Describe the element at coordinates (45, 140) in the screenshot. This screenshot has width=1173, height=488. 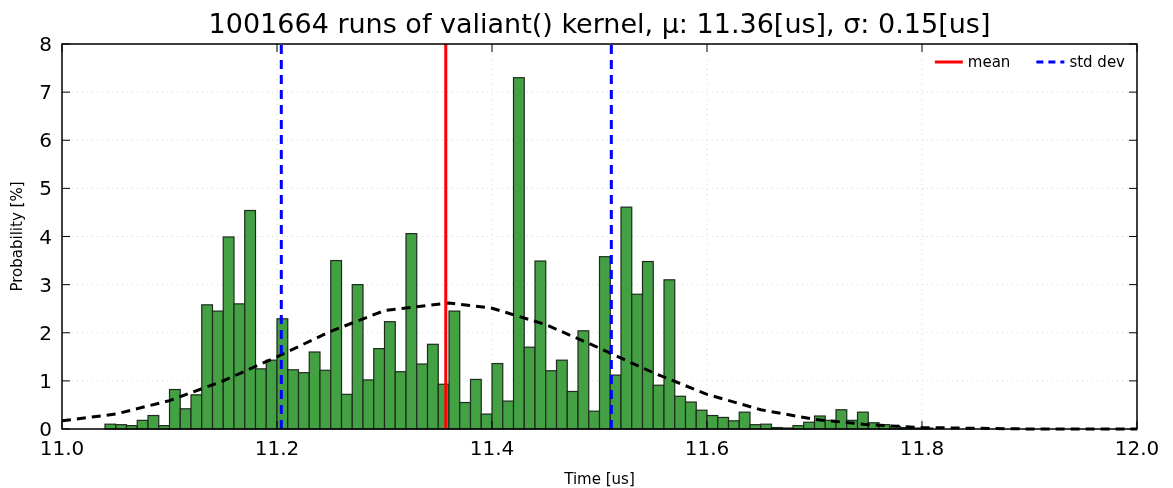
I see `y-tick-label: 6` at that location.